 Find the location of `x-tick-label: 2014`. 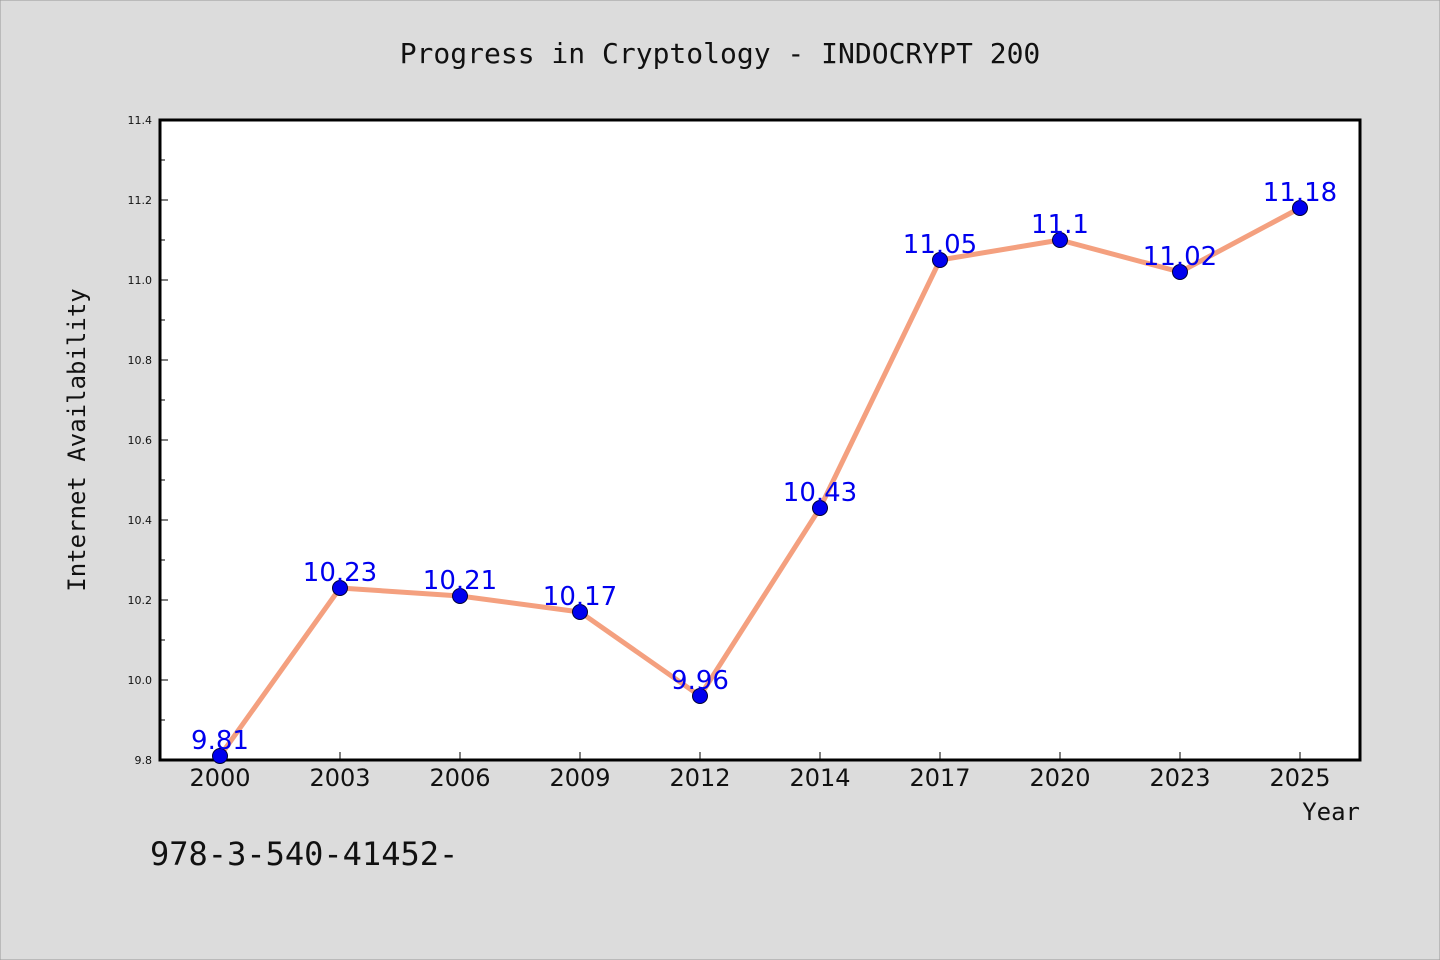

x-tick-label: 2014 is located at coordinates (819, 778).